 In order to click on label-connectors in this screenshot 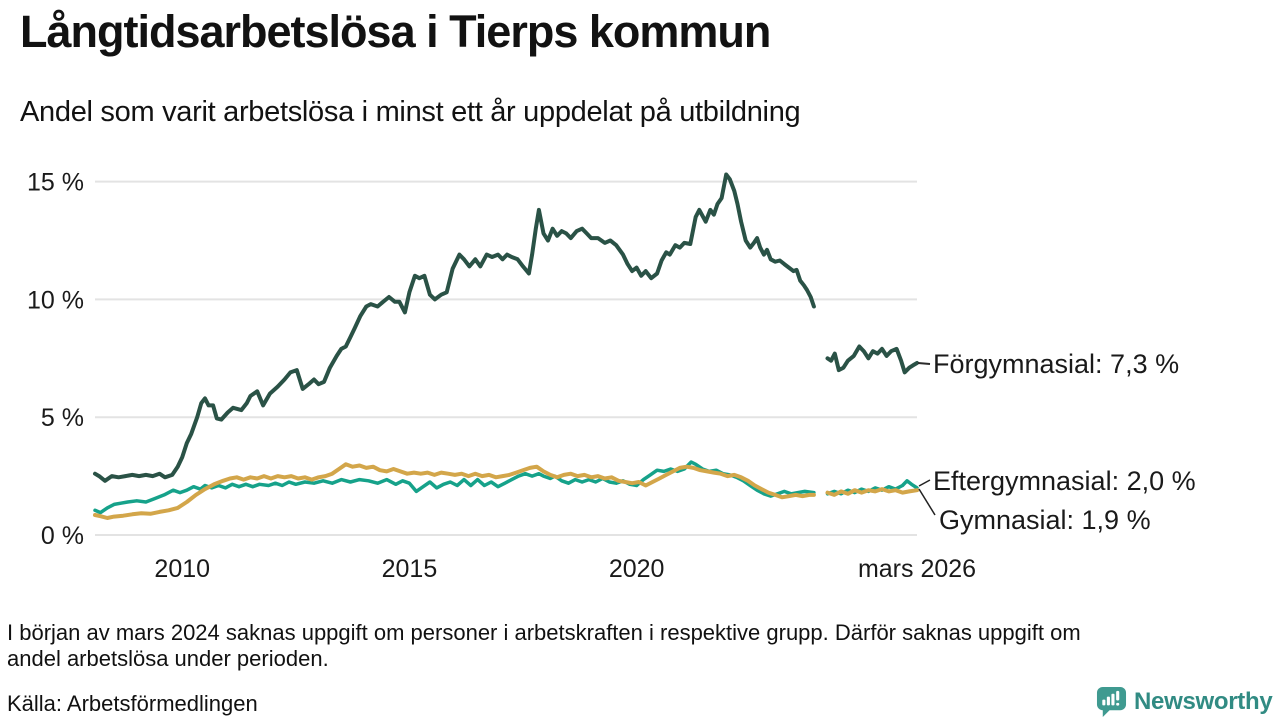, I will do `click(926, 439)`.